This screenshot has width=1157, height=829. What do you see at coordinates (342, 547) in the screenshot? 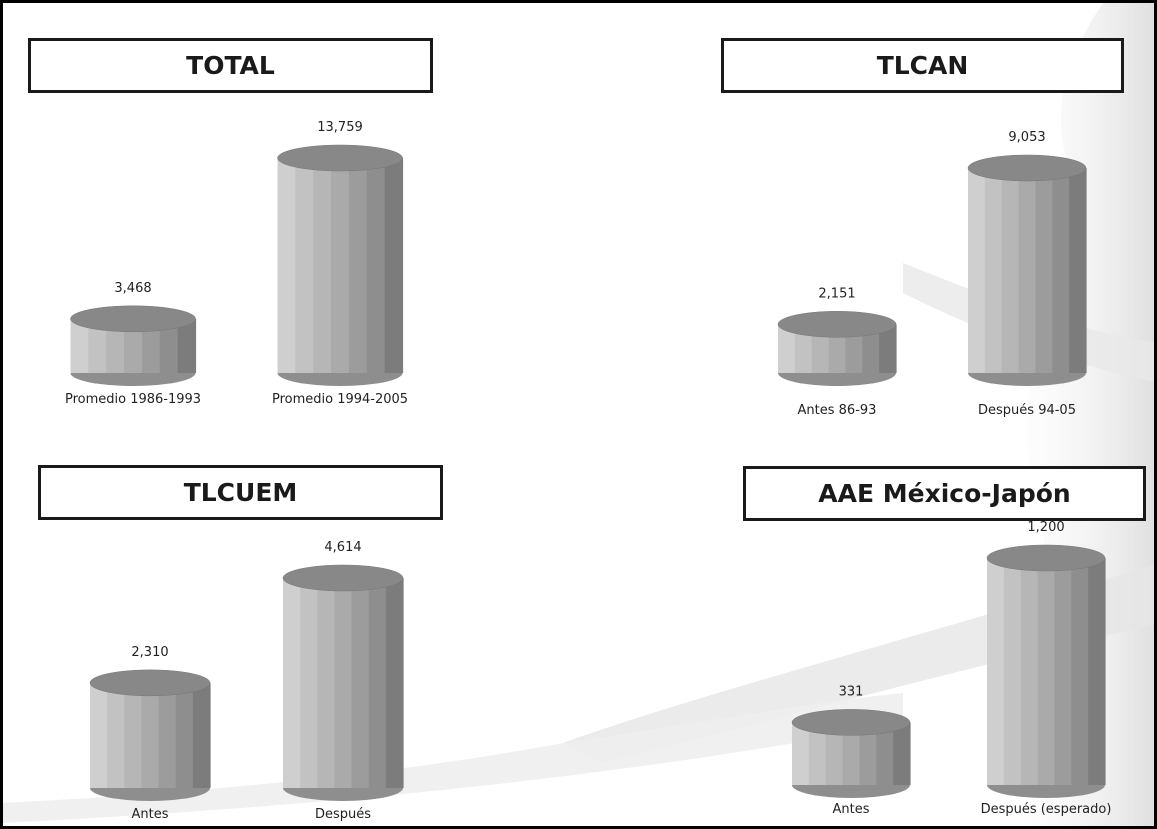
I see `data-label-2: 4,614` at bounding box center [342, 547].